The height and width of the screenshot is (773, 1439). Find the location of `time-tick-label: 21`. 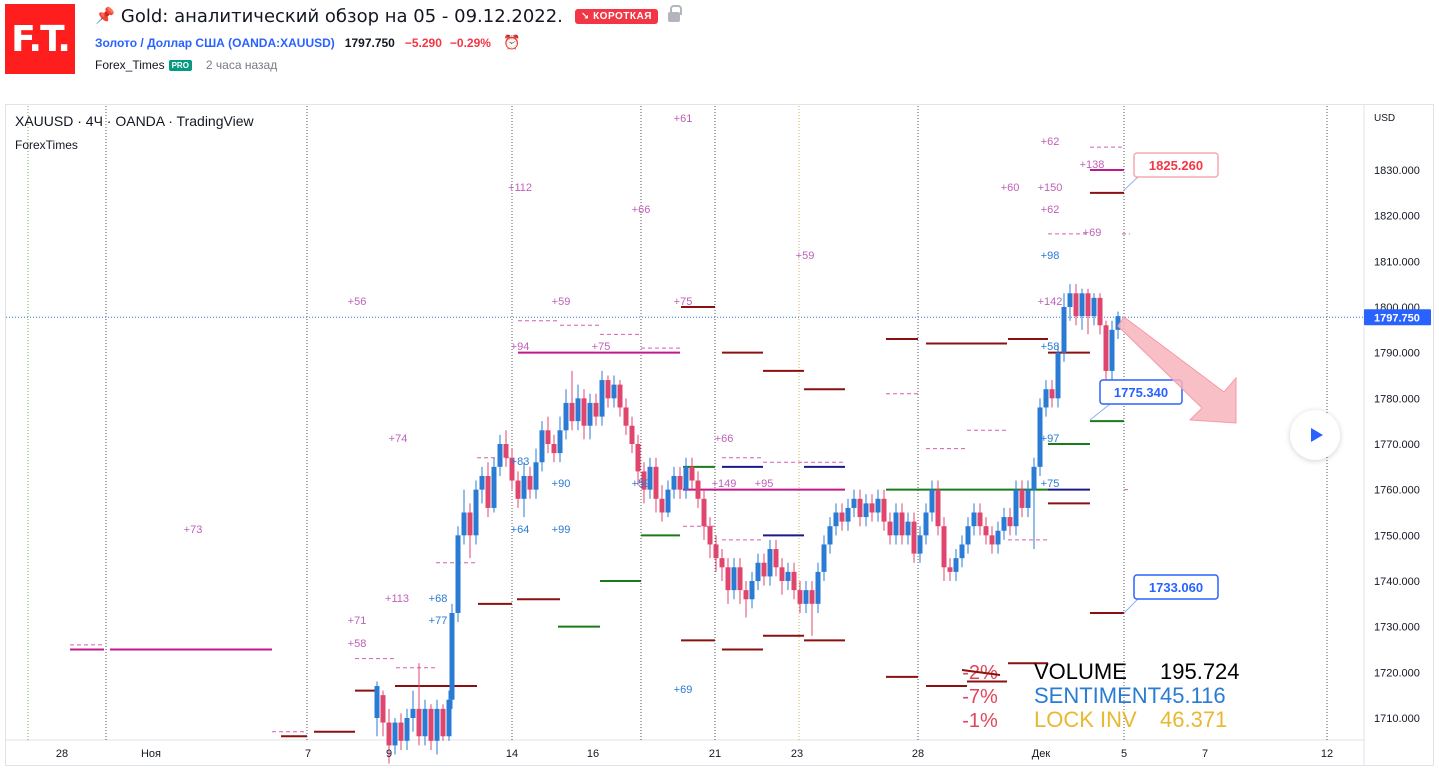

time-tick-label: 21 is located at coordinates (715, 754).